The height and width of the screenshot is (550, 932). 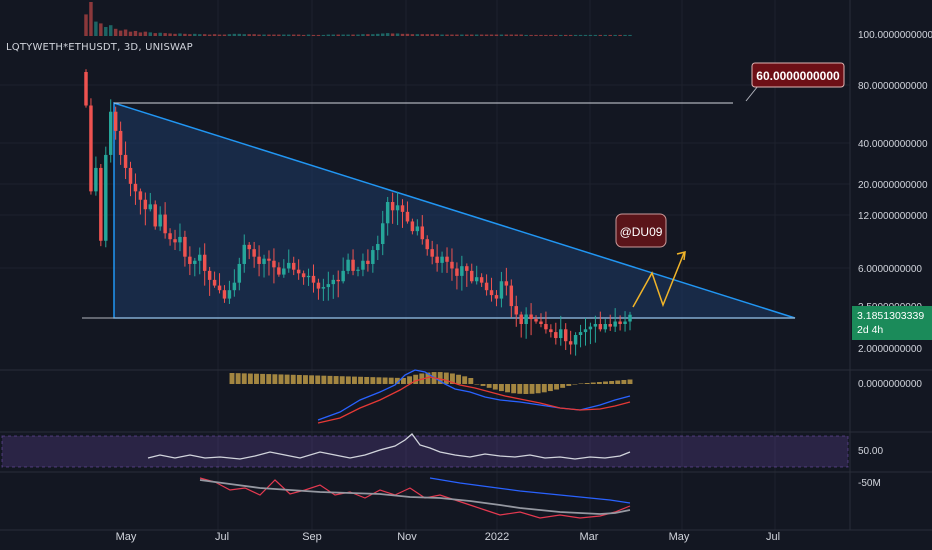 What do you see at coordinates (415, 497) in the screenshot?
I see `volume-ma-slow` at bounding box center [415, 497].